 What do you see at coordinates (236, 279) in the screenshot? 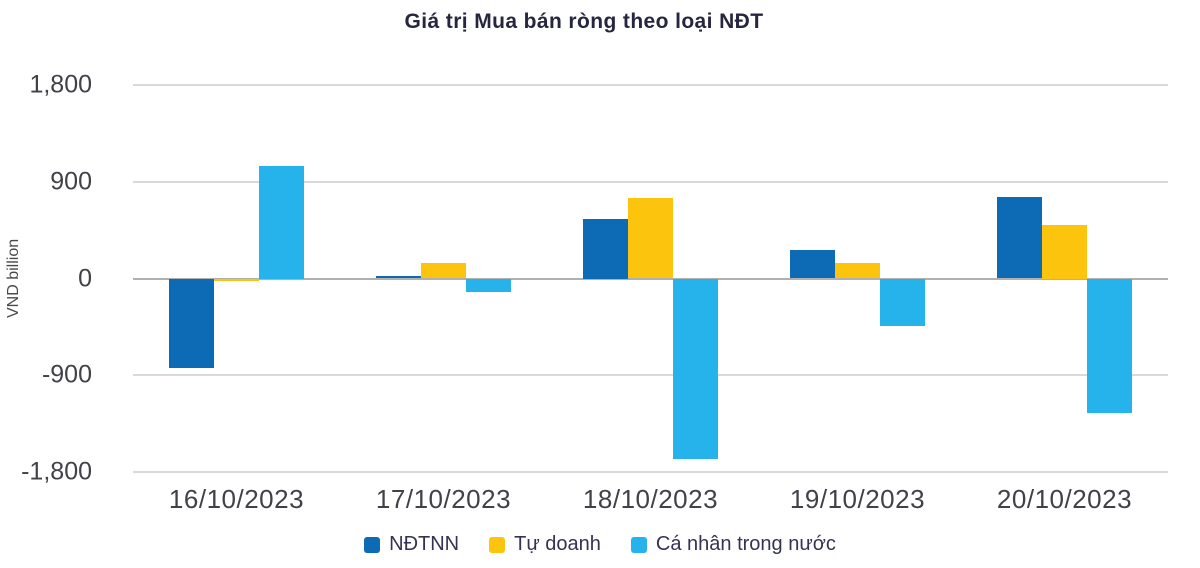
I see `bar-tự-doanh-16-10-2023` at bounding box center [236, 279].